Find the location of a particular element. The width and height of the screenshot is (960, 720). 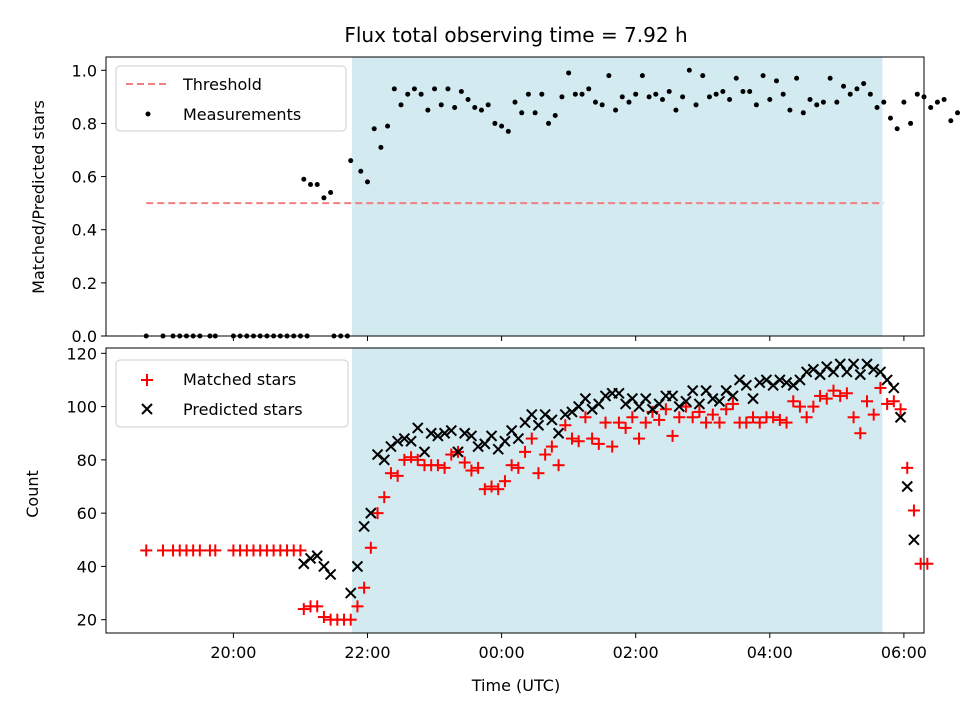

y-tick-label: 0.6 is located at coordinates (84, 177).